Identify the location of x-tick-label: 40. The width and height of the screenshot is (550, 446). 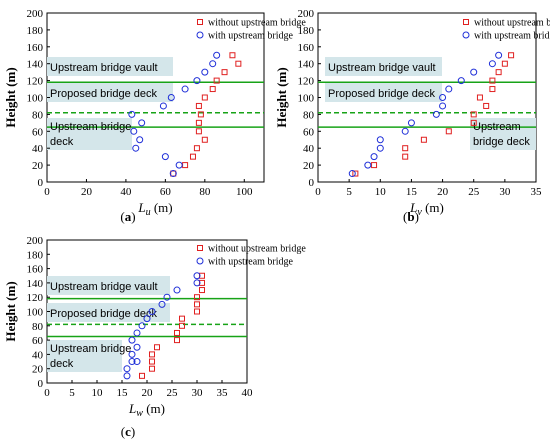
(126, 192).